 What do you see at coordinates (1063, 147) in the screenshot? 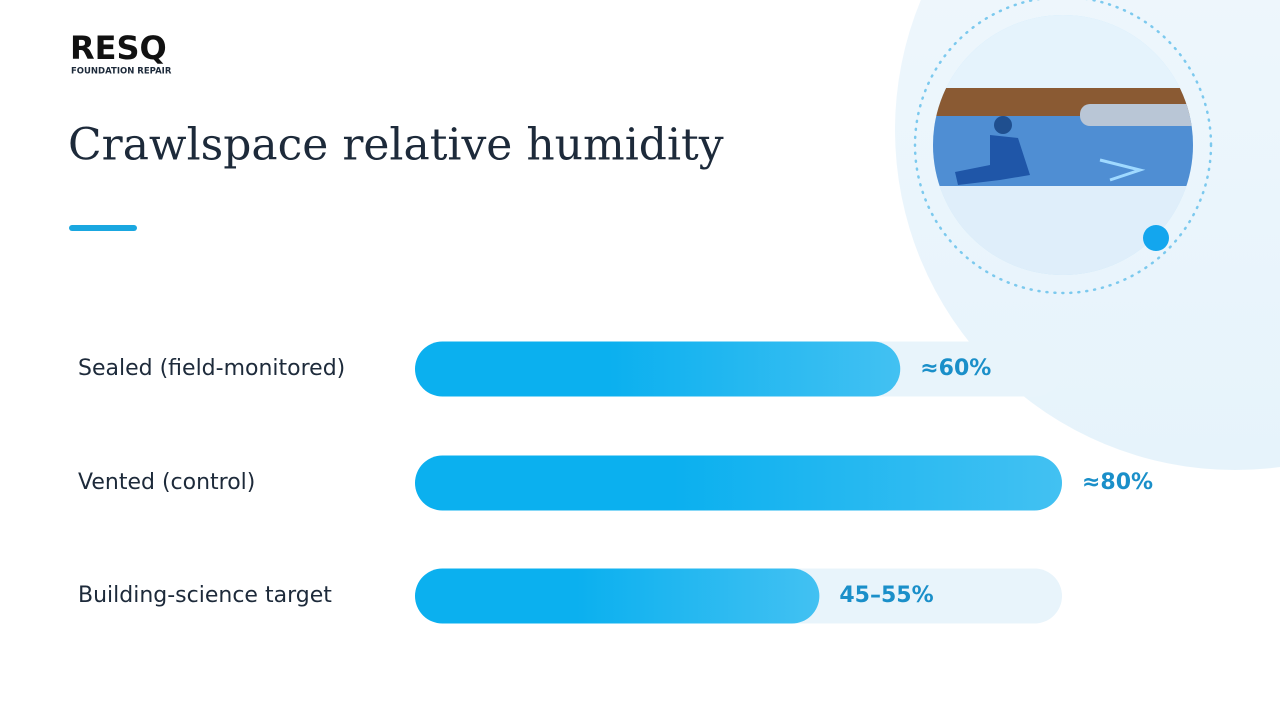
I see `dotted-ring` at bounding box center [1063, 147].